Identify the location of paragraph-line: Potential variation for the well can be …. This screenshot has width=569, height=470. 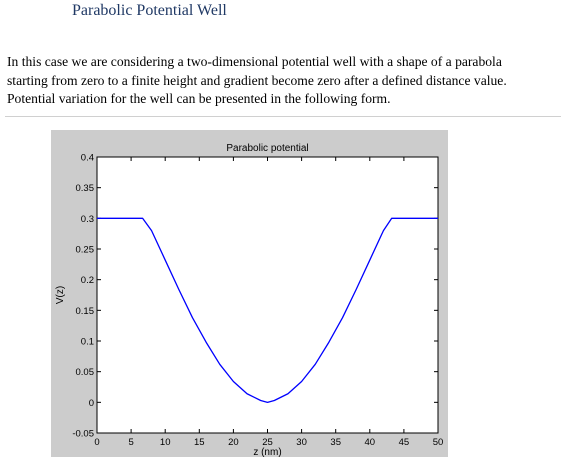
(199, 98).